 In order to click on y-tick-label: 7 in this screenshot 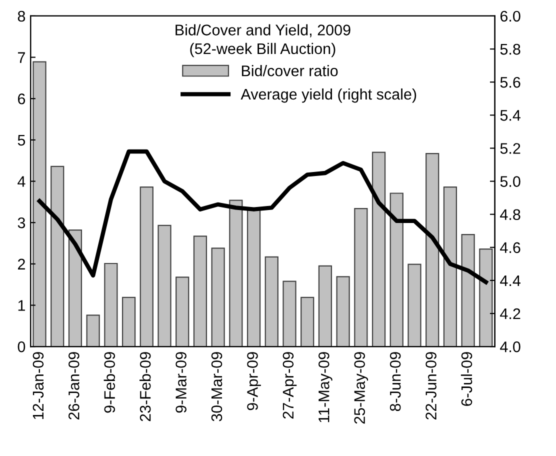, I will do `click(21, 57)`.